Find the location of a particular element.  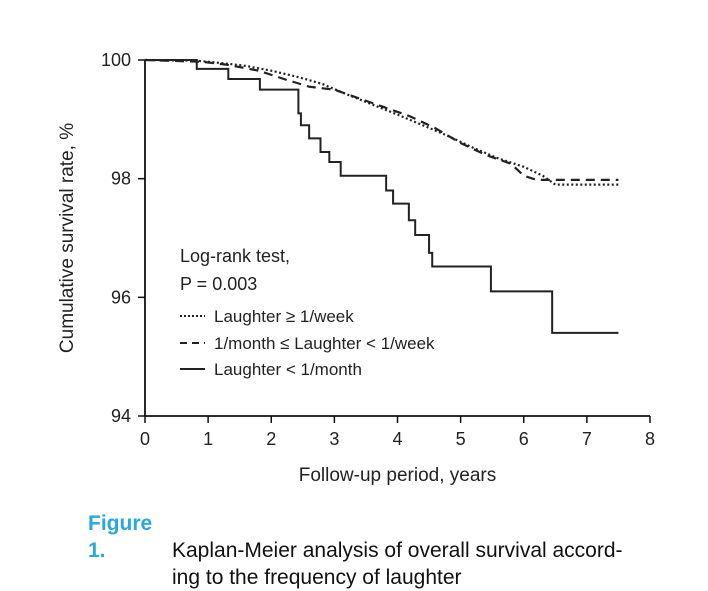

x-tick-label: 0 is located at coordinates (145, 439).